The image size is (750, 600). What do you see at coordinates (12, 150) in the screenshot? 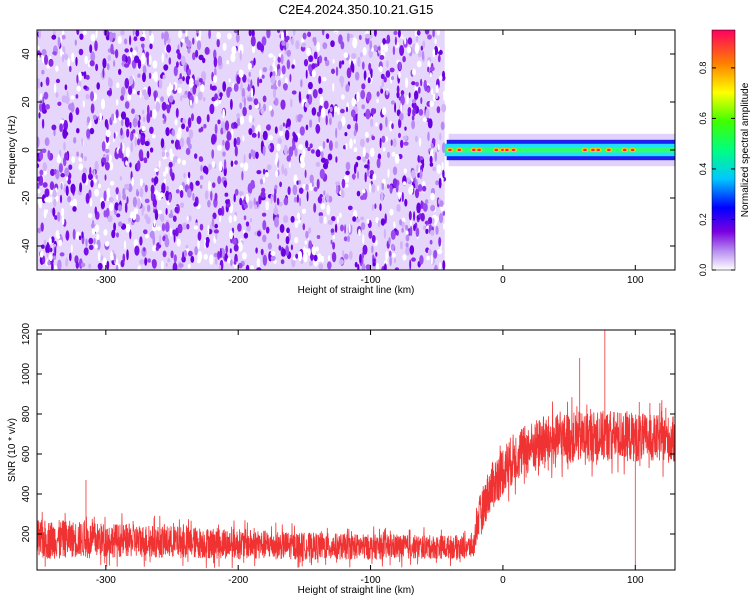
I see `spectrogram-ylabel: Frequency (Hz)` at bounding box center [12, 150].